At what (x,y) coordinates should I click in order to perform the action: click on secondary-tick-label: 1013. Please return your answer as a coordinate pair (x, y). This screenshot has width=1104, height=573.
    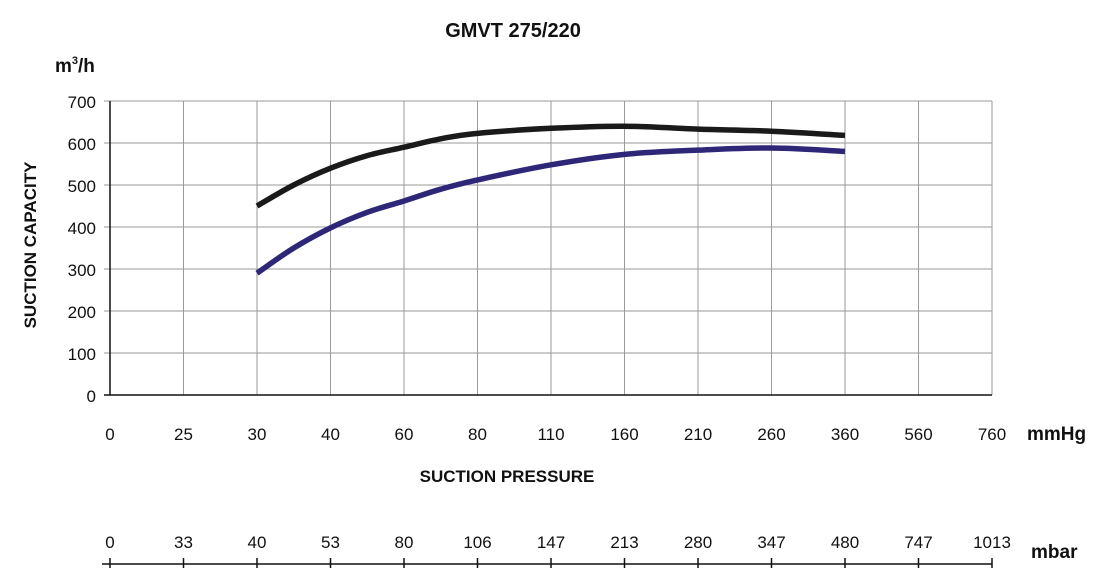
    Looking at the image, I should click on (992, 542).